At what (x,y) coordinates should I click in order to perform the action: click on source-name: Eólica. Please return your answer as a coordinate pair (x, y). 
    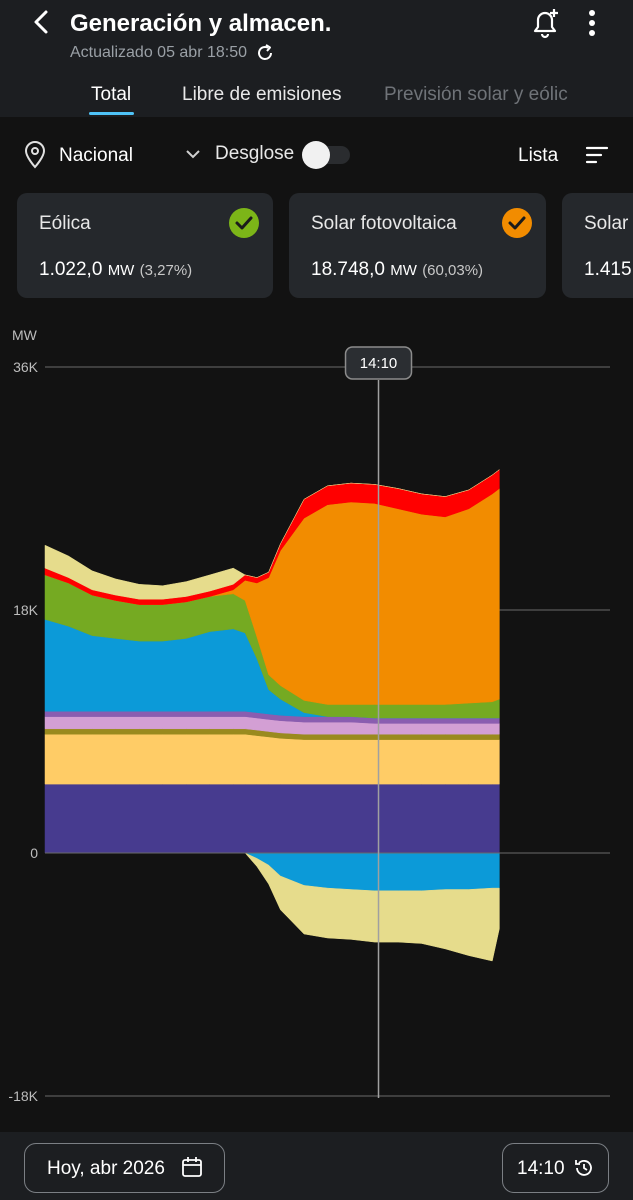
    Looking at the image, I should click on (65, 223).